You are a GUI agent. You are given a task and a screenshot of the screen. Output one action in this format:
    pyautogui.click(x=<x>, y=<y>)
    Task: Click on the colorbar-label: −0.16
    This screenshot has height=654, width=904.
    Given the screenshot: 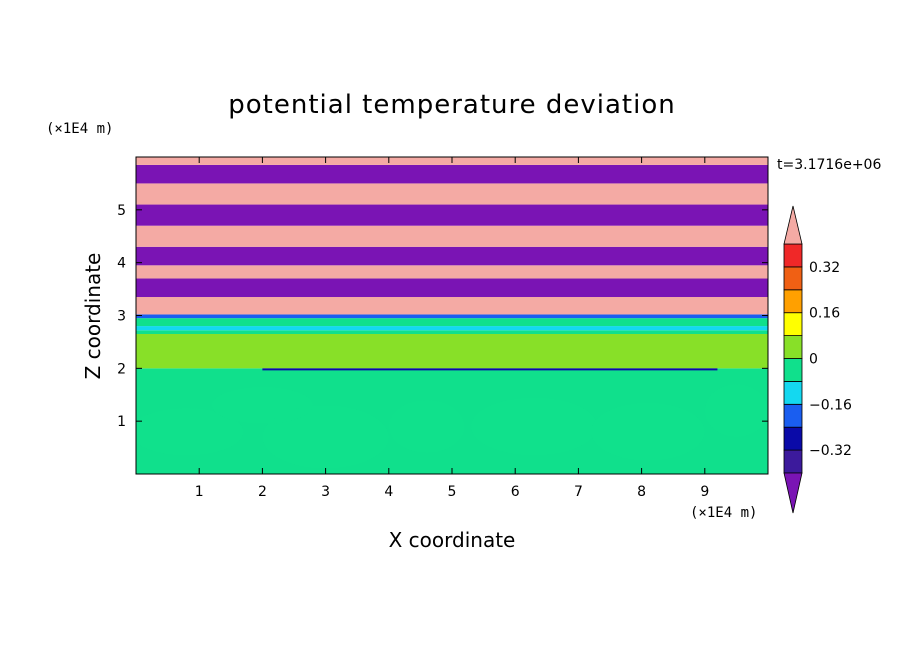 What is the action you would take?
    pyautogui.click(x=830, y=405)
    